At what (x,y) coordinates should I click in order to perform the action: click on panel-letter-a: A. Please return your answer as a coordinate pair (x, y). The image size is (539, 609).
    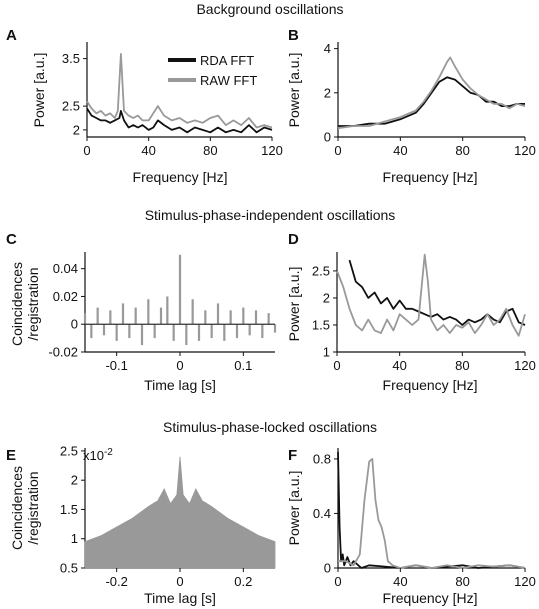
    Looking at the image, I should click on (11, 35).